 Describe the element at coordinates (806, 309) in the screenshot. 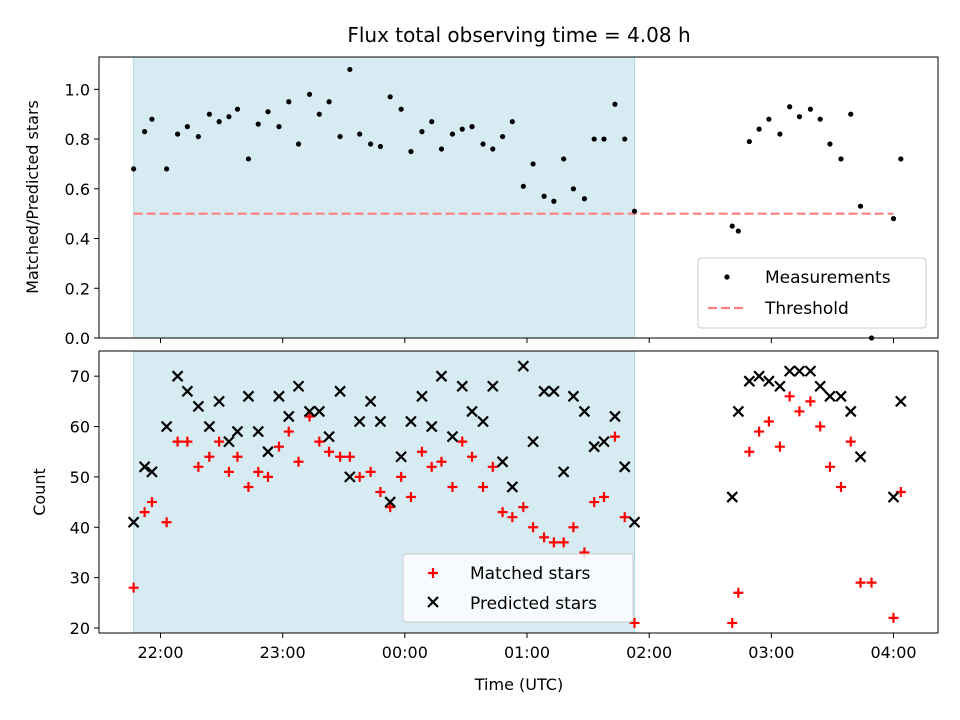

I see `legend-threshold-label: Threshold` at that location.